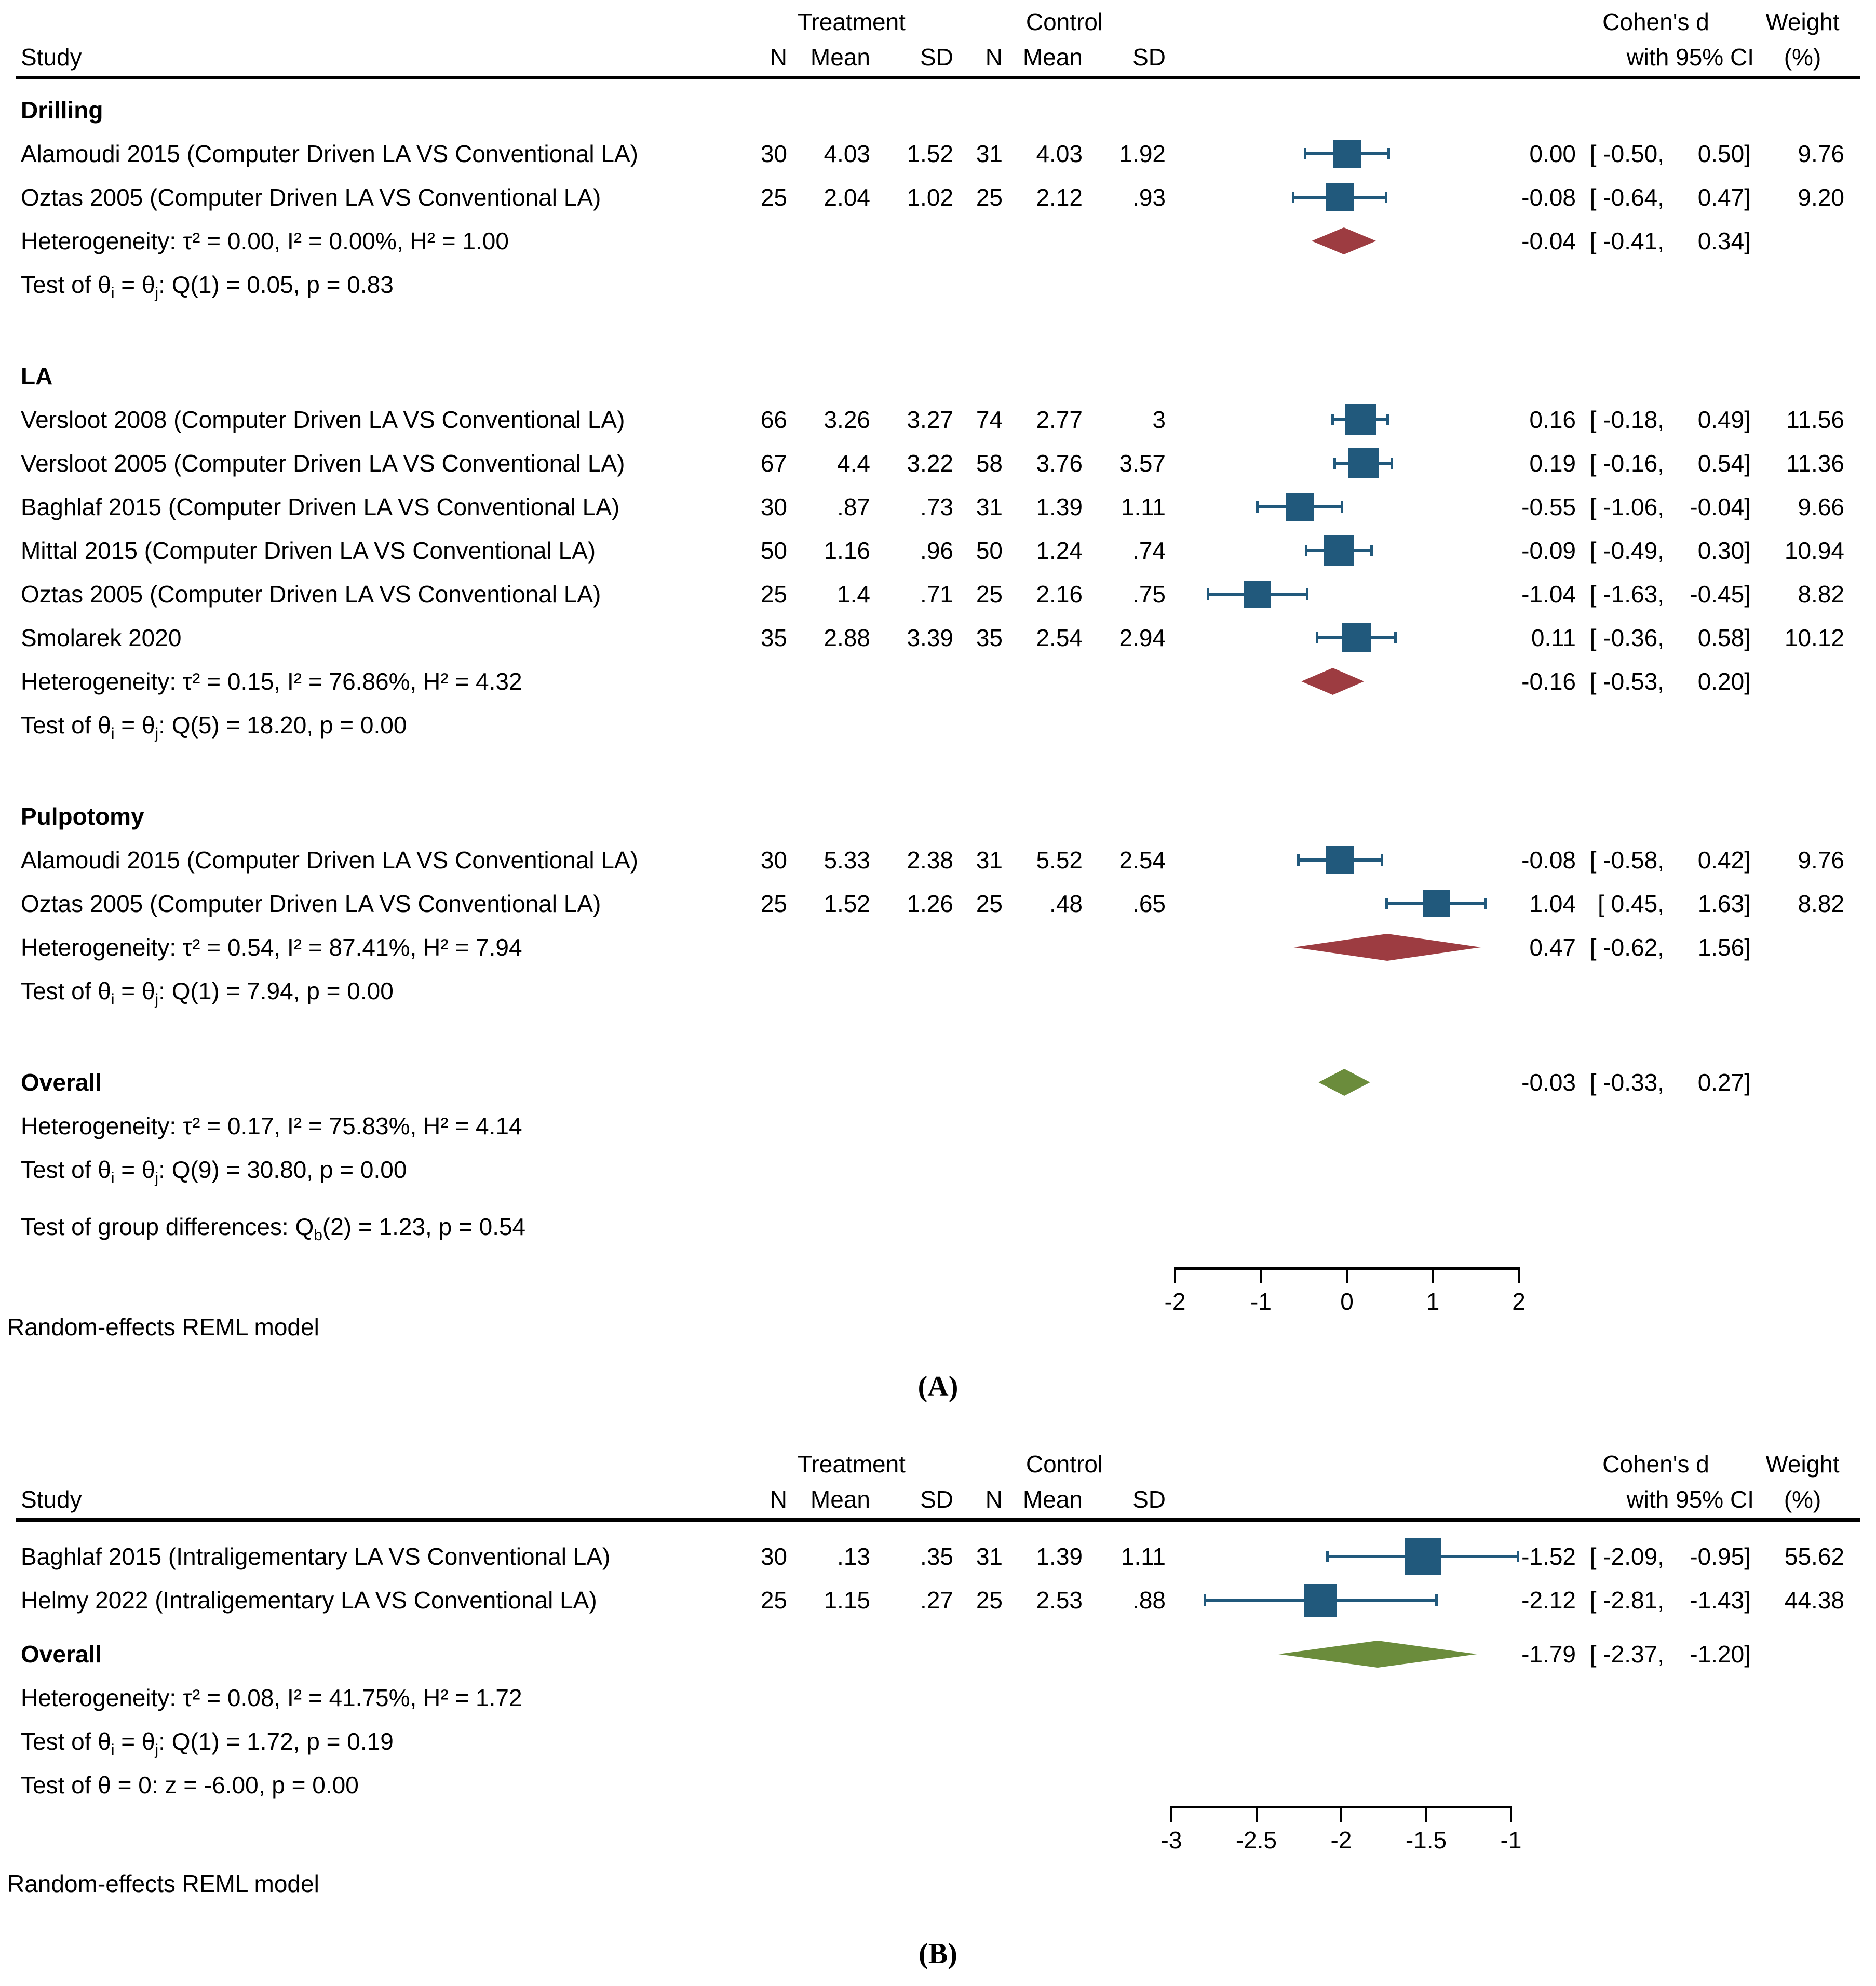  Describe the element at coordinates (1548, 682) in the screenshot. I see `effect-estimate: -0.16` at that location.